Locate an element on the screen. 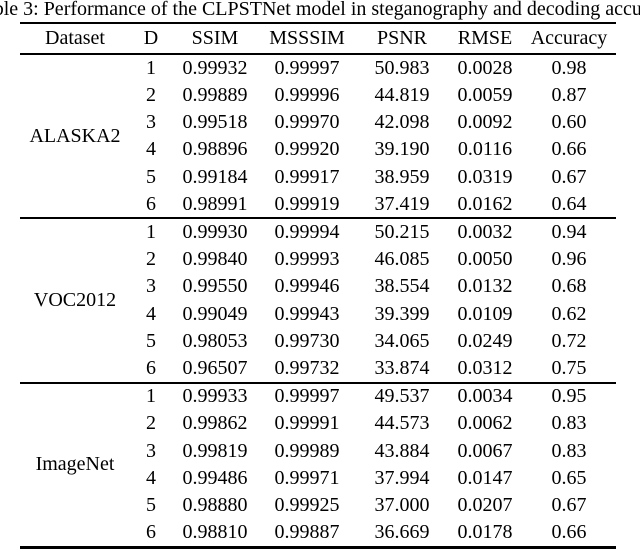 The width and height of the screenshot is (640, 558). dataset-label: VOC2012 is located at coordinates (75, 301).